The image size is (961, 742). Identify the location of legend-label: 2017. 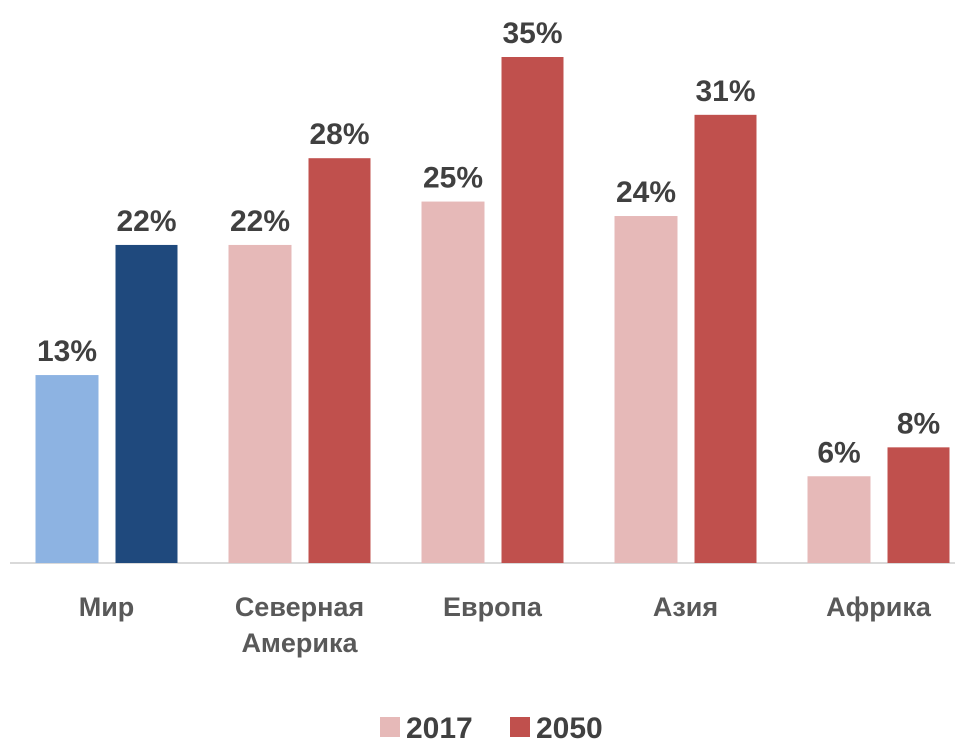
(439, 727).